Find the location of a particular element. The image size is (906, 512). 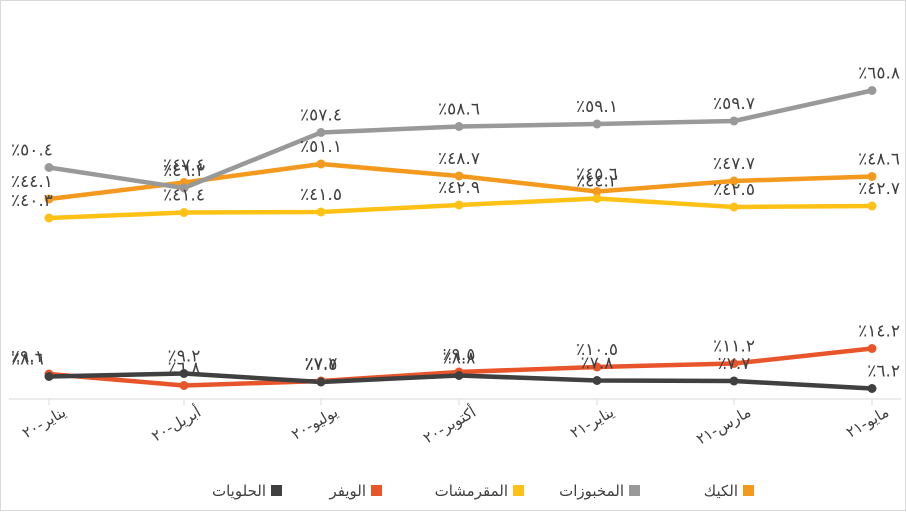

data-label: ٪٤٧.٧ is located at coordinates (734, 164).